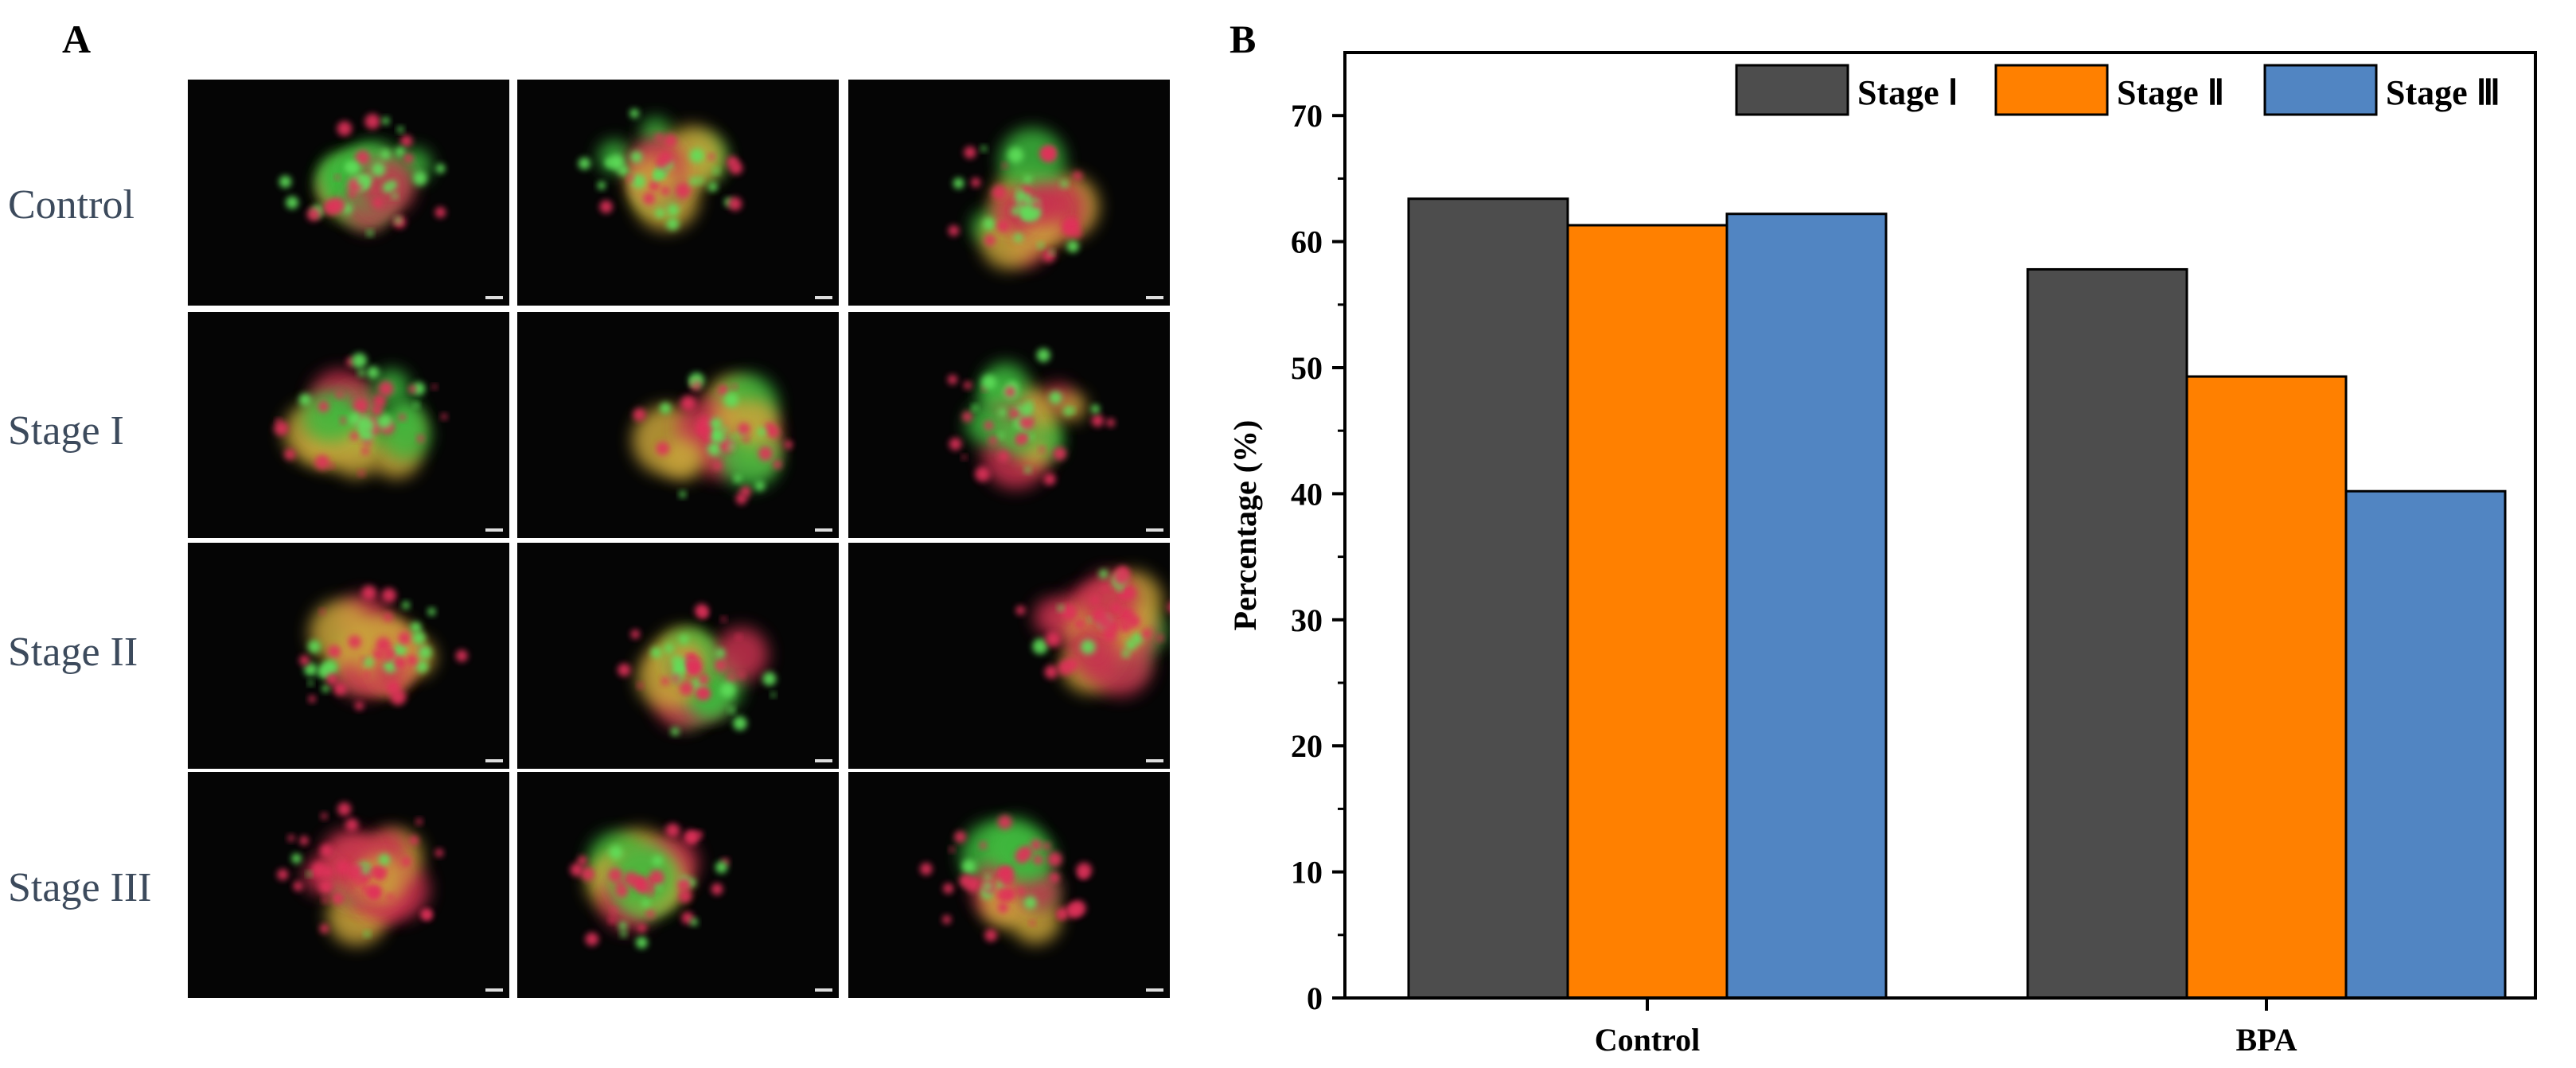 The image size is (2576, 1068). What do you see at coordinates (678, 885) in the screenshot?
I see `micrograph-r3-c1` at bounding box center [678, 885].